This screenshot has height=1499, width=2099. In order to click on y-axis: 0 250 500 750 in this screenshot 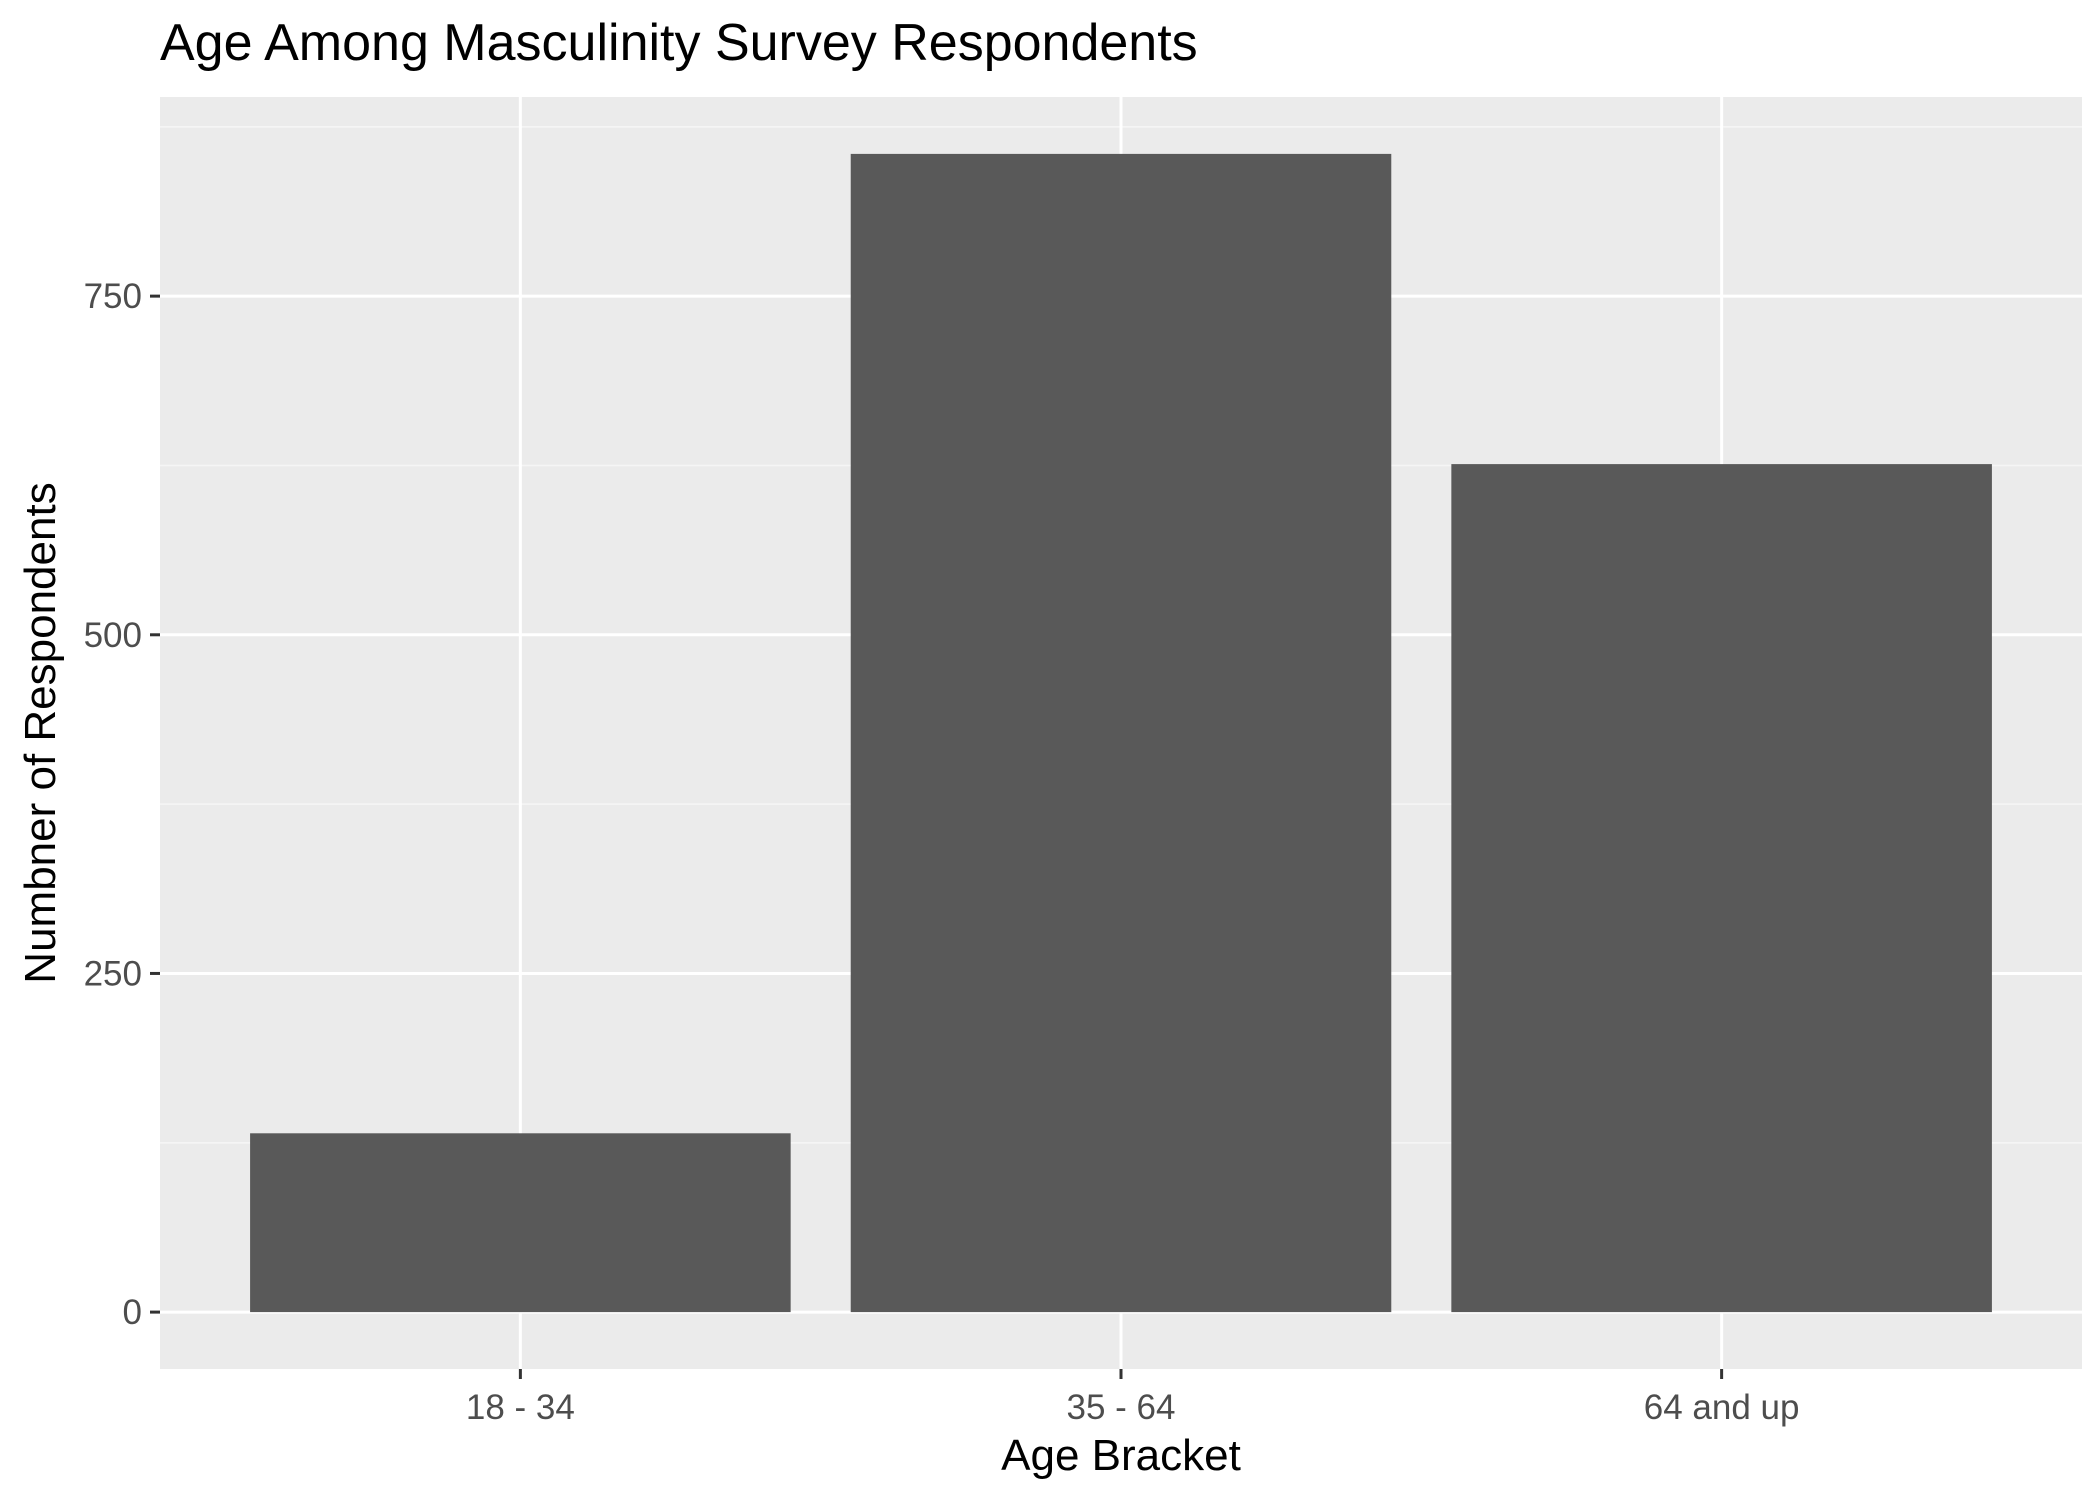, I will do `click(122, 804)`.